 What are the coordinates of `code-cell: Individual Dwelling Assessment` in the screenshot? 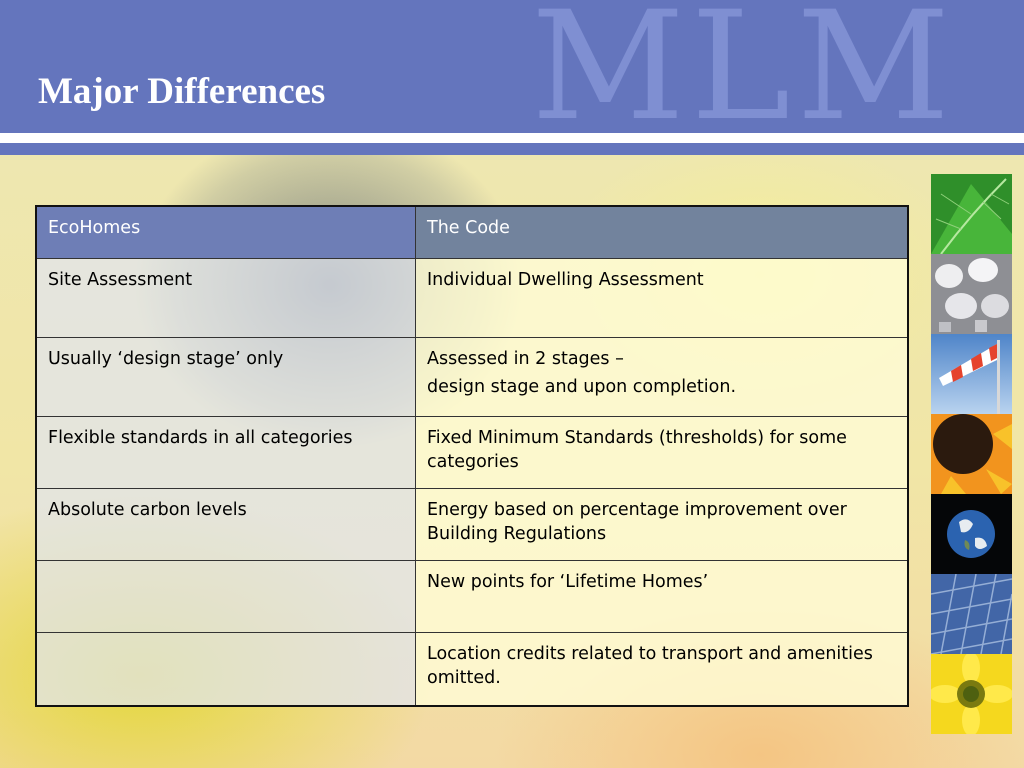 It's located at (662, 298).